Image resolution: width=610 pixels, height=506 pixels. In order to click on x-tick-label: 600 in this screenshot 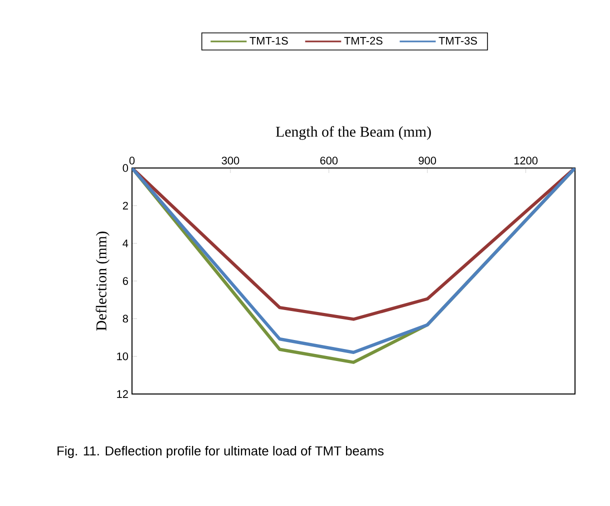, I will do `click(329, 160)`.